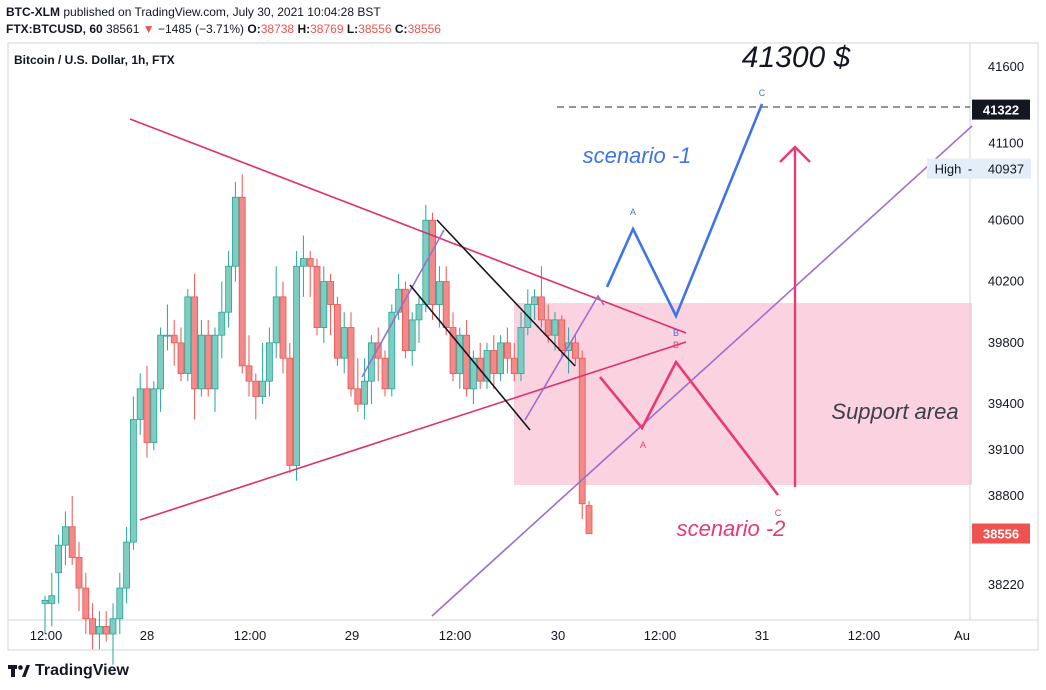 The width and height of the screenshot is (1046, 690). What do you see at coordinates (637, 155) in the screenshot?
I see `scenario1-label: scenario -1` at bounding box center [637, 155].